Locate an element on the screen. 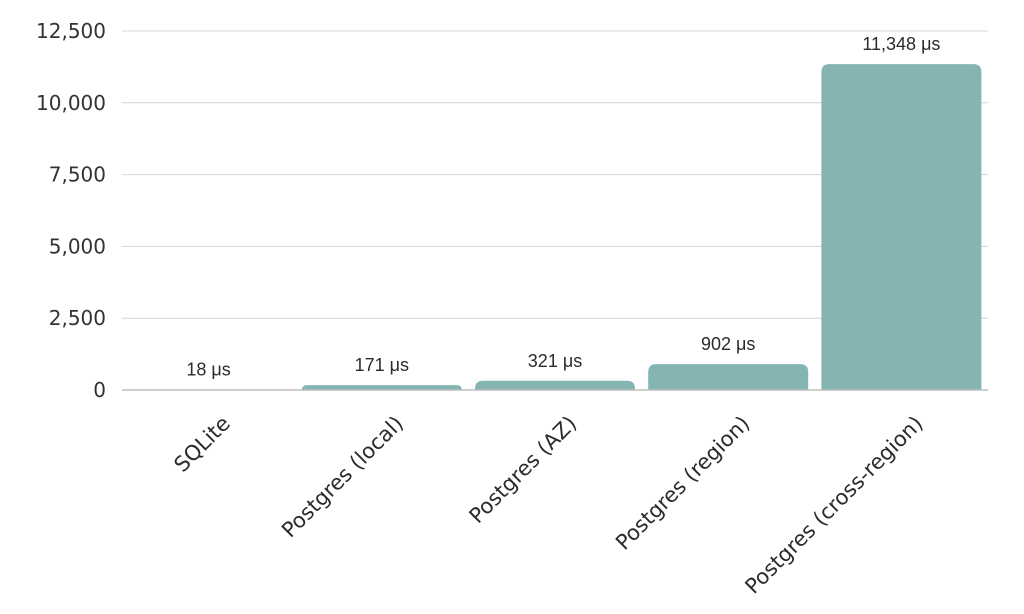 The height and width of the screenshot is (614, 1024). x-tick-label: Postgres (region) is located at coordinates (682, 482).